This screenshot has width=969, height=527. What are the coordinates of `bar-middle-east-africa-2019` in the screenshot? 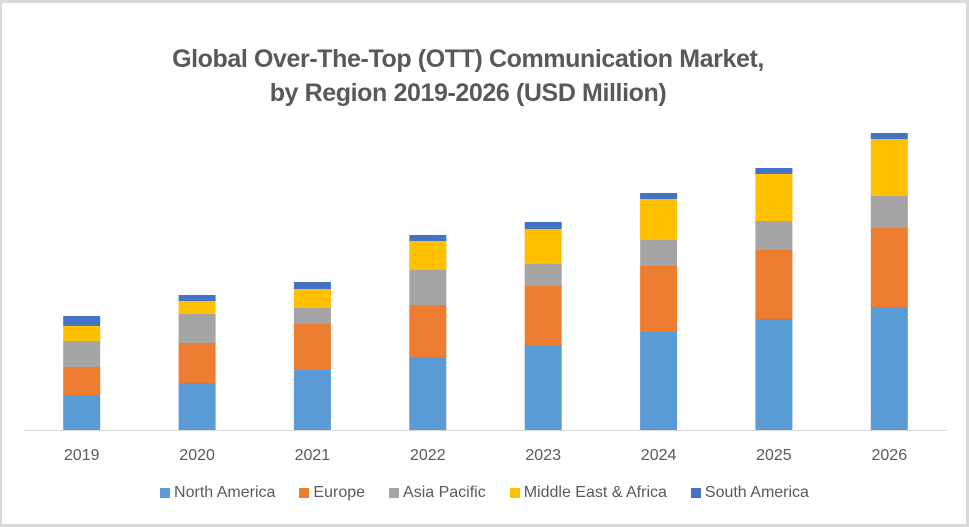 It's located at (82, 333).